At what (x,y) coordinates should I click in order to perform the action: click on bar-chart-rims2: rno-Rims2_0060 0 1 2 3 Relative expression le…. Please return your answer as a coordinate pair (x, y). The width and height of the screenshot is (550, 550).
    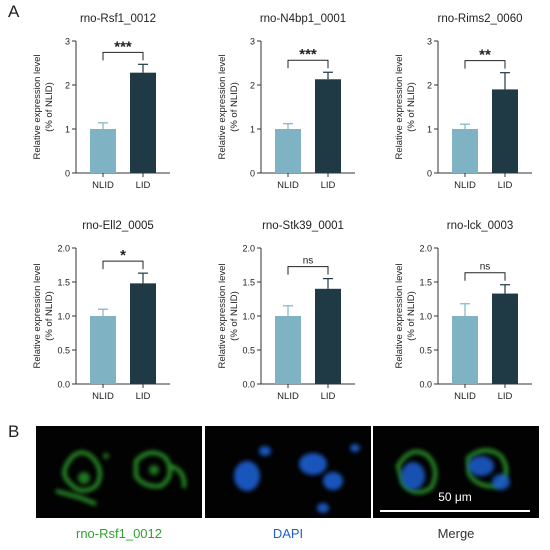
    Looking at the image, I should click on (463, 102).